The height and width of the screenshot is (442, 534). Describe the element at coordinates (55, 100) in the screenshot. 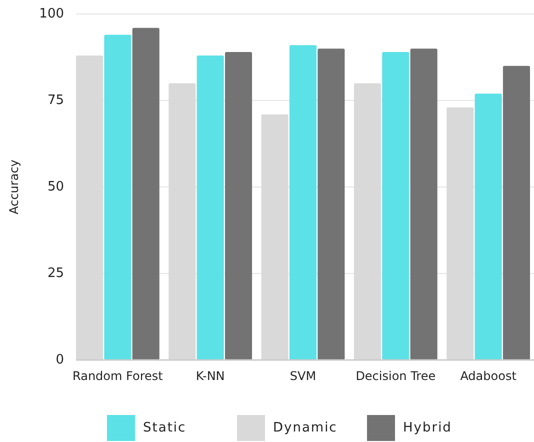

I see `y-tick-label: 75` at that location.